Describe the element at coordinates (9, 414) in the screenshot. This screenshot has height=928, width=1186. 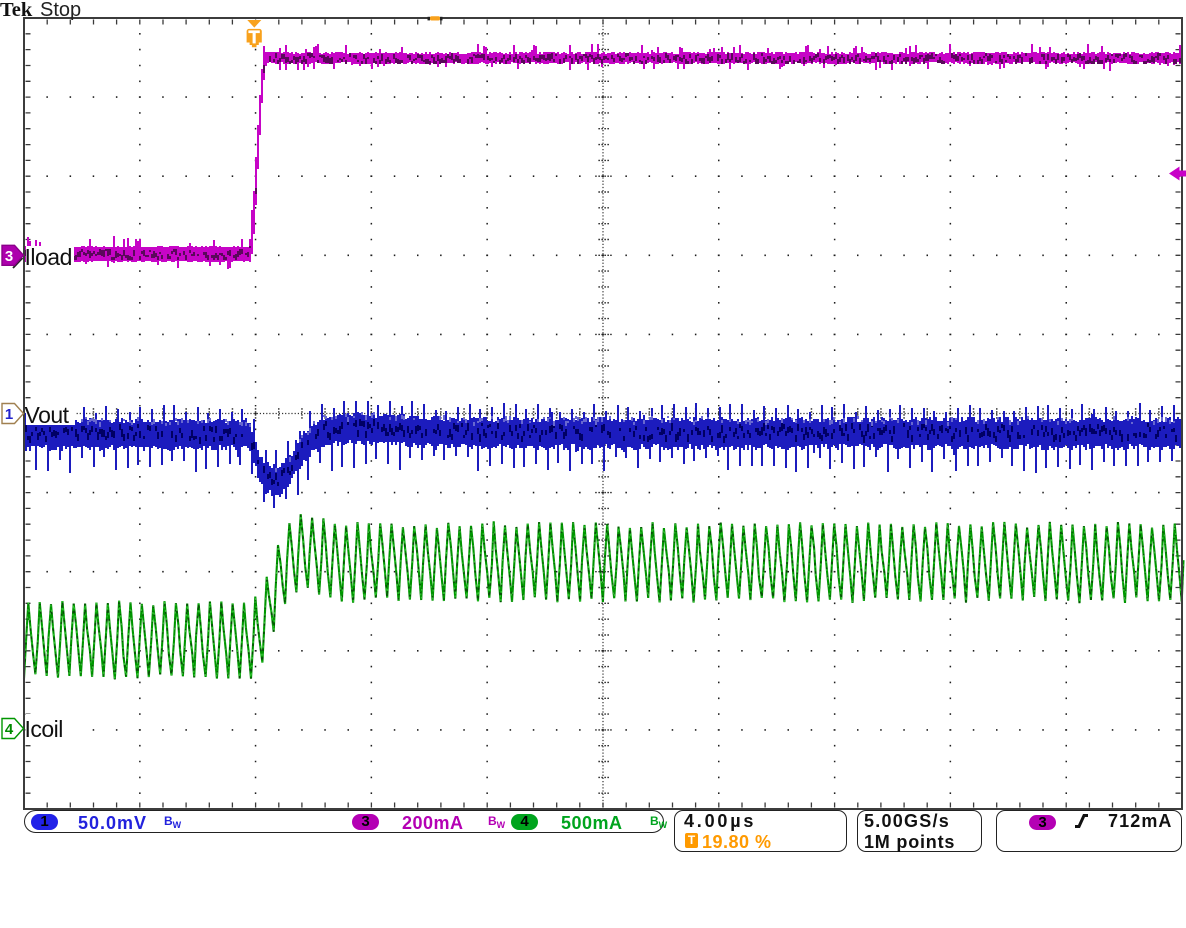
I see `svg-text: 1` at that location.